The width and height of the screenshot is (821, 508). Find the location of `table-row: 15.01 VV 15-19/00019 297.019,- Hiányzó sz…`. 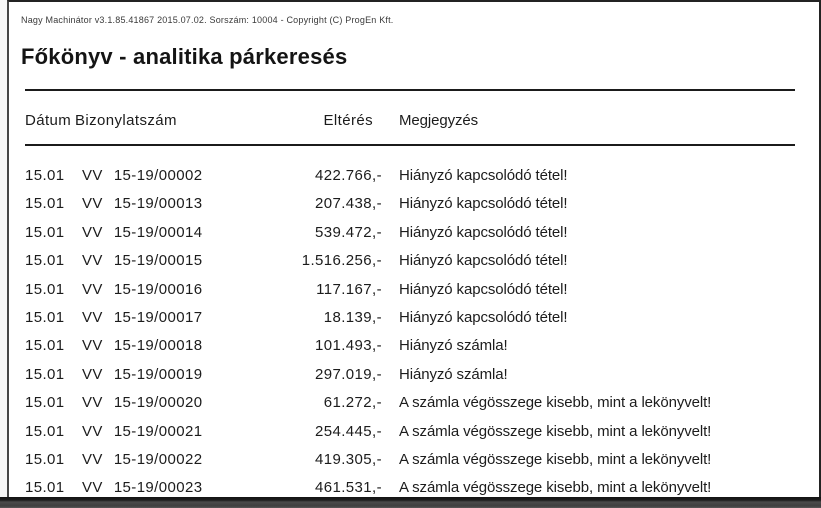

table-row: 15.01 VV 15-19/00019 297.019,- Hiányzó sz… is located at coordinates (414, 375).